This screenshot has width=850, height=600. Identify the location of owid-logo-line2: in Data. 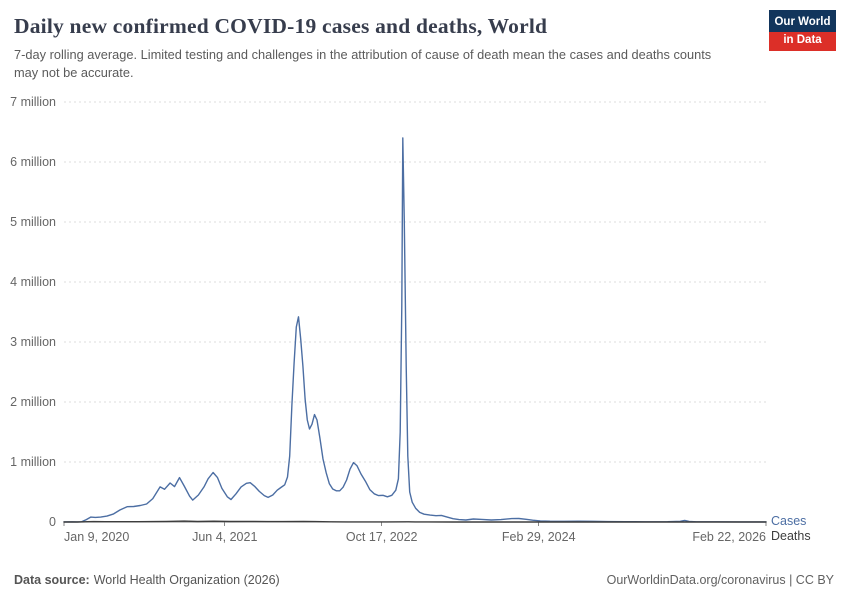
(802, 42).